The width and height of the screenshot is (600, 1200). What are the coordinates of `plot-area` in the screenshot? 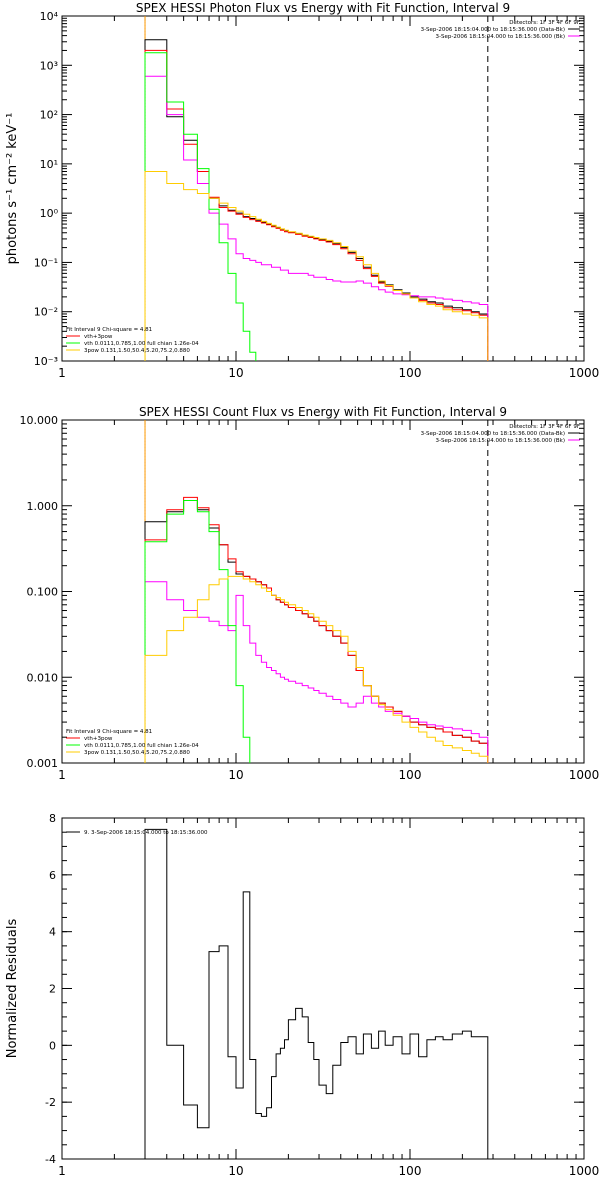 It's located at (316, 629).